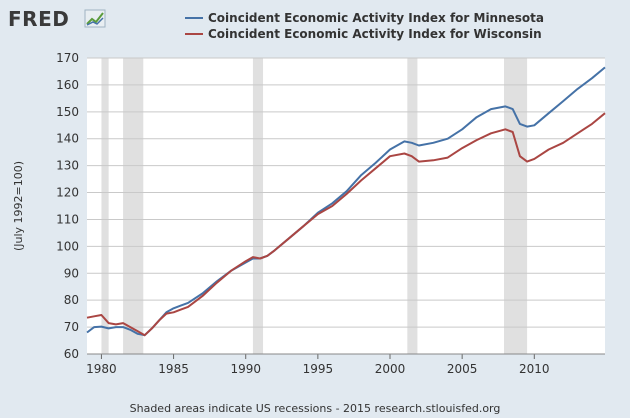 This screenshot has height=418, width=630. What do you see at coordinates (38, 19) in the screenshot?
I see `logo-text: FRED` at bounding box center [38, 19].